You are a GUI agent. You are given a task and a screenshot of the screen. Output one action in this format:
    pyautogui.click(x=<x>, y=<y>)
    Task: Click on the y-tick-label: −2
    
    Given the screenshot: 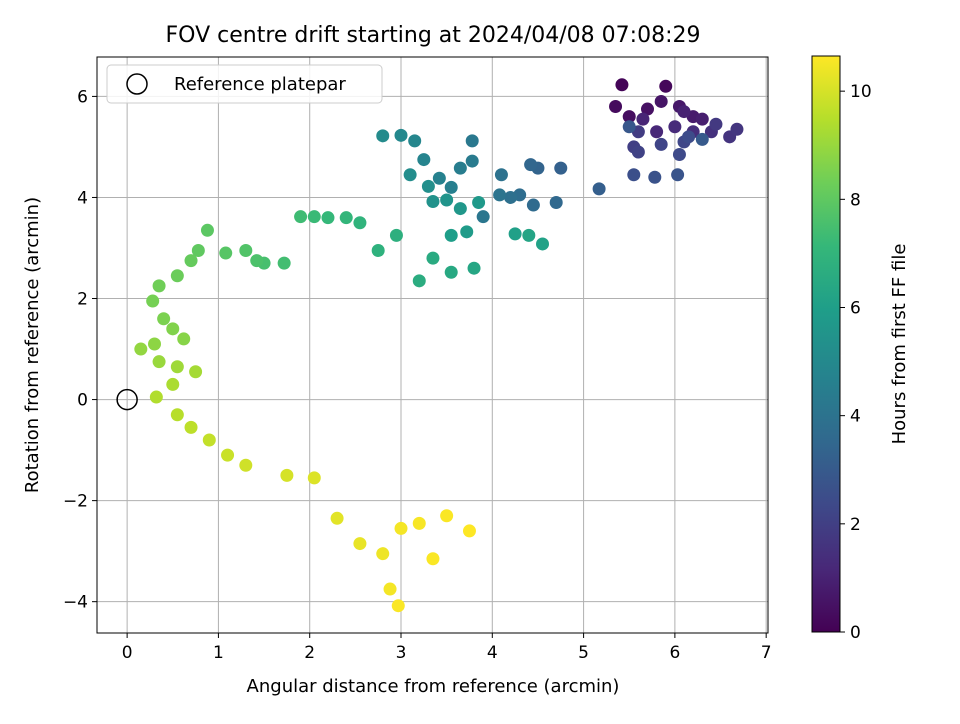 What is the action you would take?
    pyautogui.click(x=75, y=502)
    